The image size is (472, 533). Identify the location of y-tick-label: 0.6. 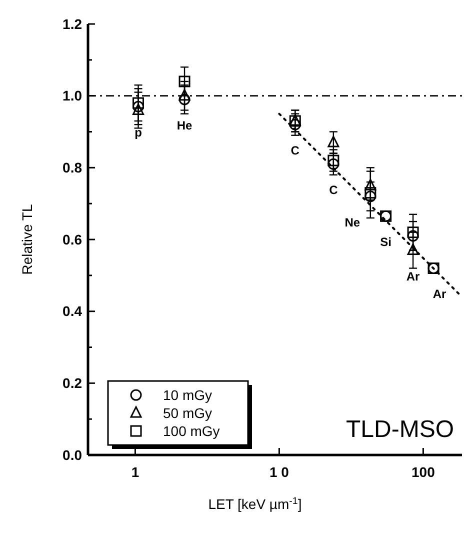
(72, 239).